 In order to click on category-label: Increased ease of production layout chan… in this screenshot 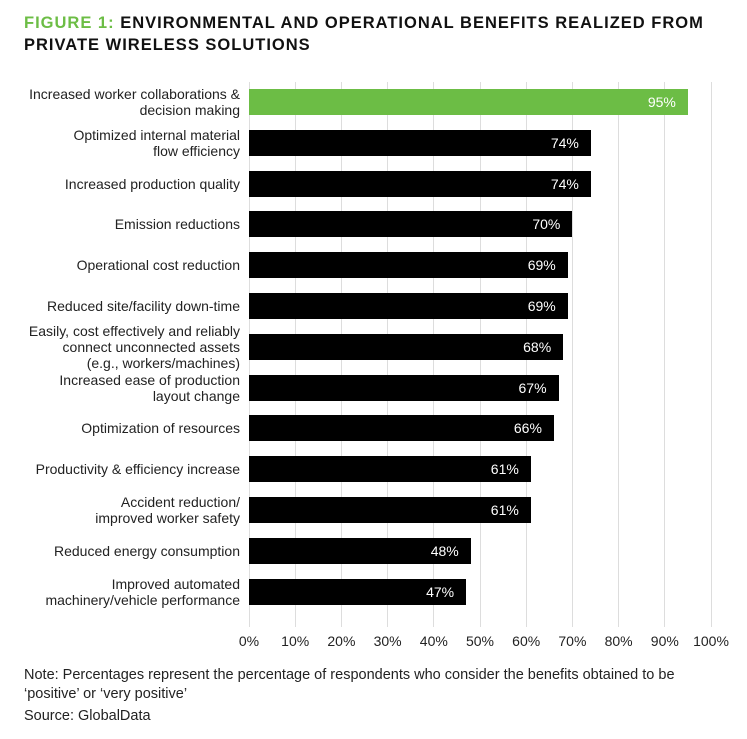, I will do `click(149, 387)`.